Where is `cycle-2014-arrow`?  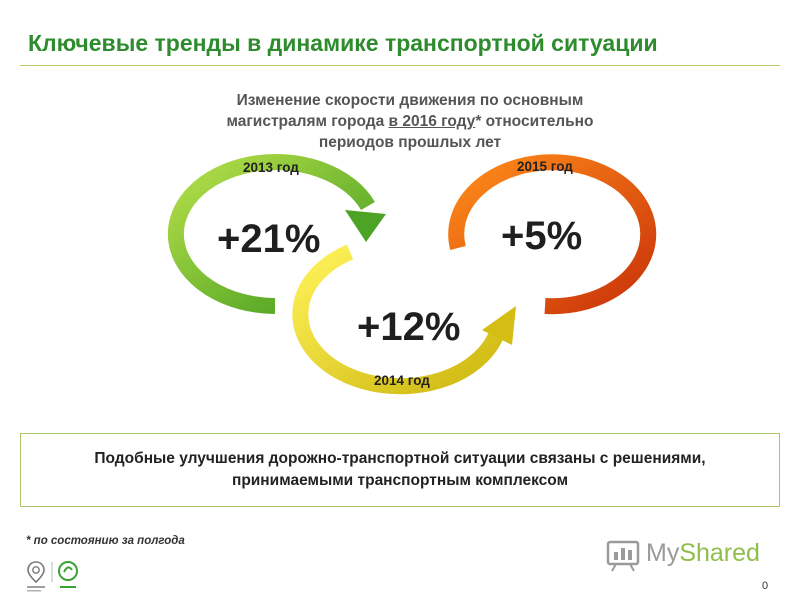
cycle-2014-arrow is located at coordinates (404, 319).